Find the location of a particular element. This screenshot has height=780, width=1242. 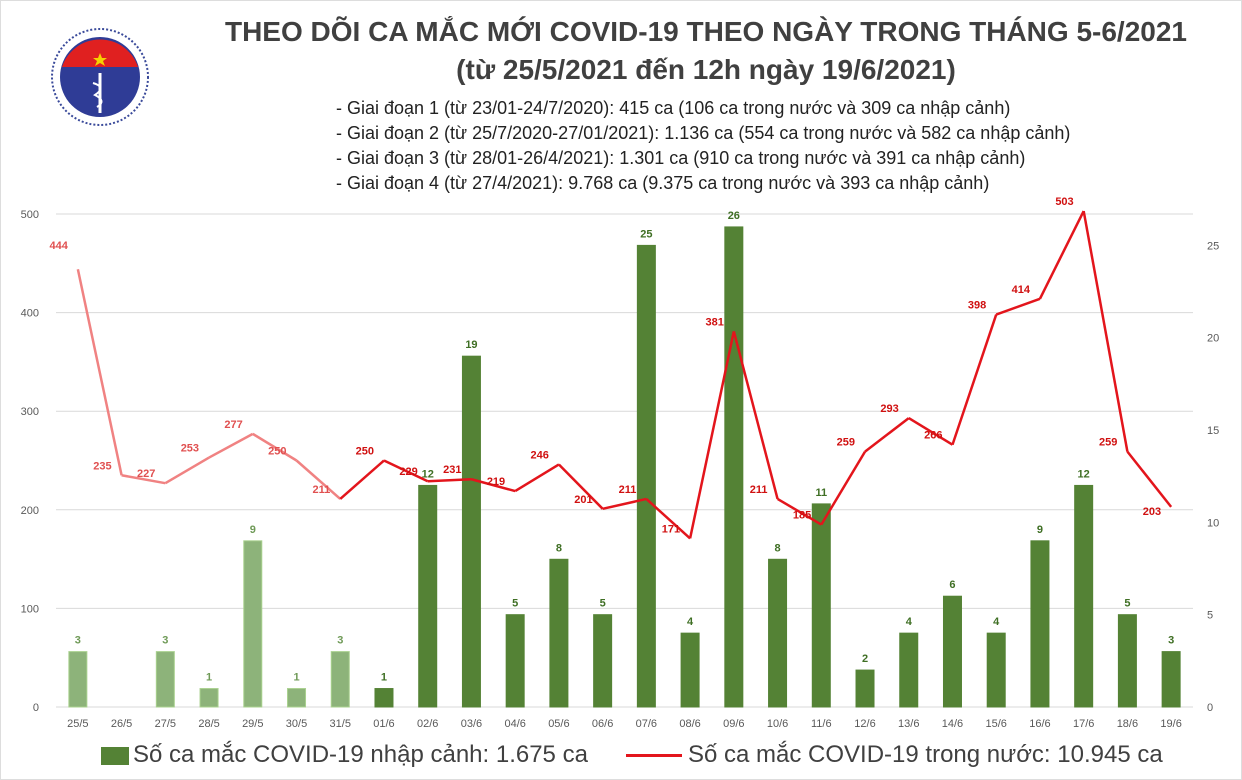

line-data-label: 227 is located at coordinates (146, 474).